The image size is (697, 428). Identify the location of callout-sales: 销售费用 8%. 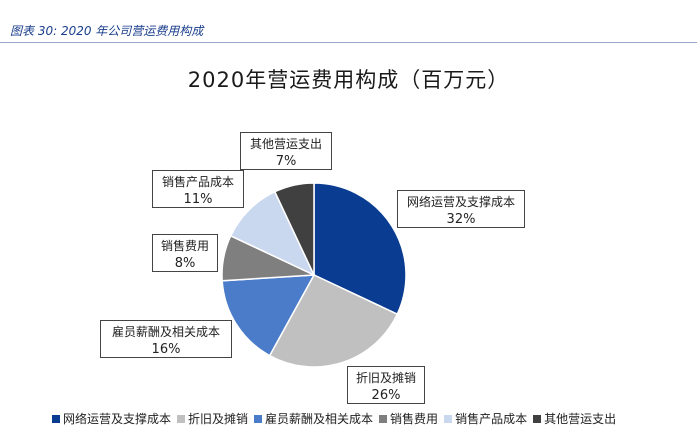
(185, 253).